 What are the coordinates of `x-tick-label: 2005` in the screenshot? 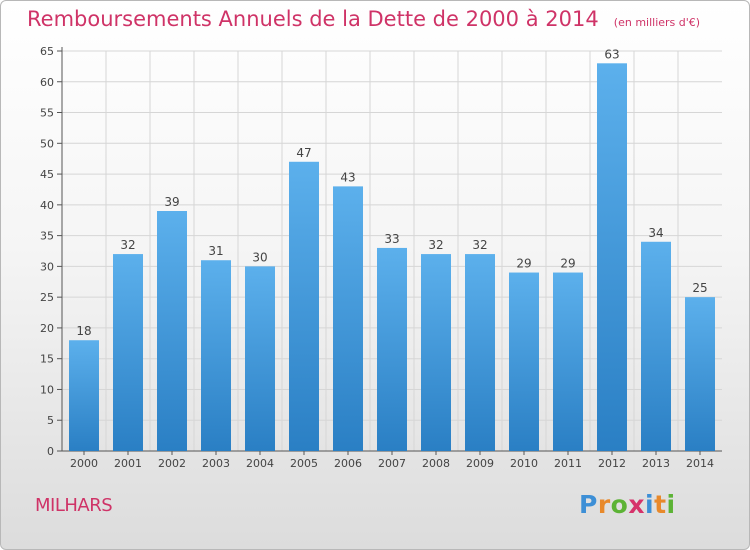 It's located at (304, 463).